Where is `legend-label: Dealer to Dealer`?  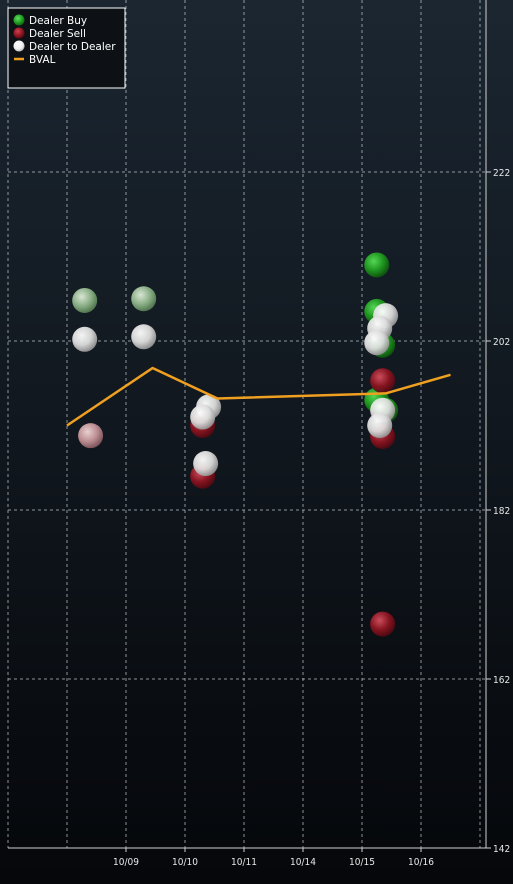
legend-label: Dealer to Dealer is located at coordinates (72, 47).